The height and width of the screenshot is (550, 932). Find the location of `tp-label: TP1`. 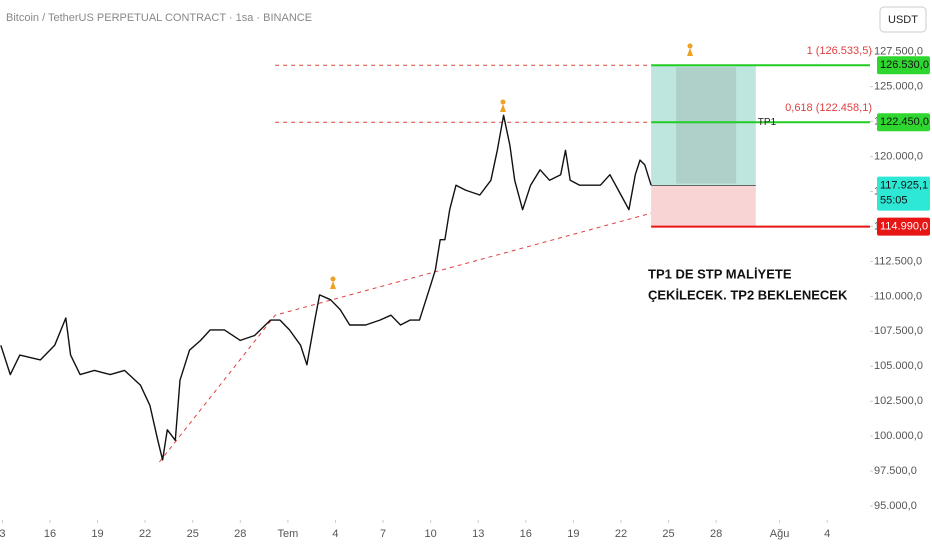

tp-label: TP1 is located at coordinates (767, 122).